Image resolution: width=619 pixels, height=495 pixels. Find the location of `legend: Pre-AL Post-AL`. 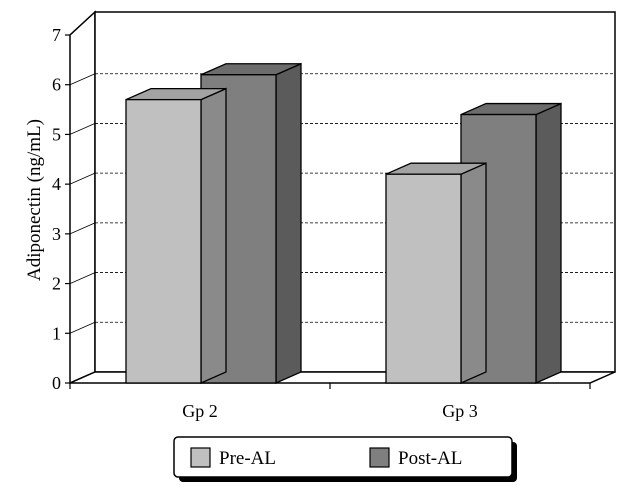

legend: Pre-AL Post-AL is located at coordinates (345, 459).